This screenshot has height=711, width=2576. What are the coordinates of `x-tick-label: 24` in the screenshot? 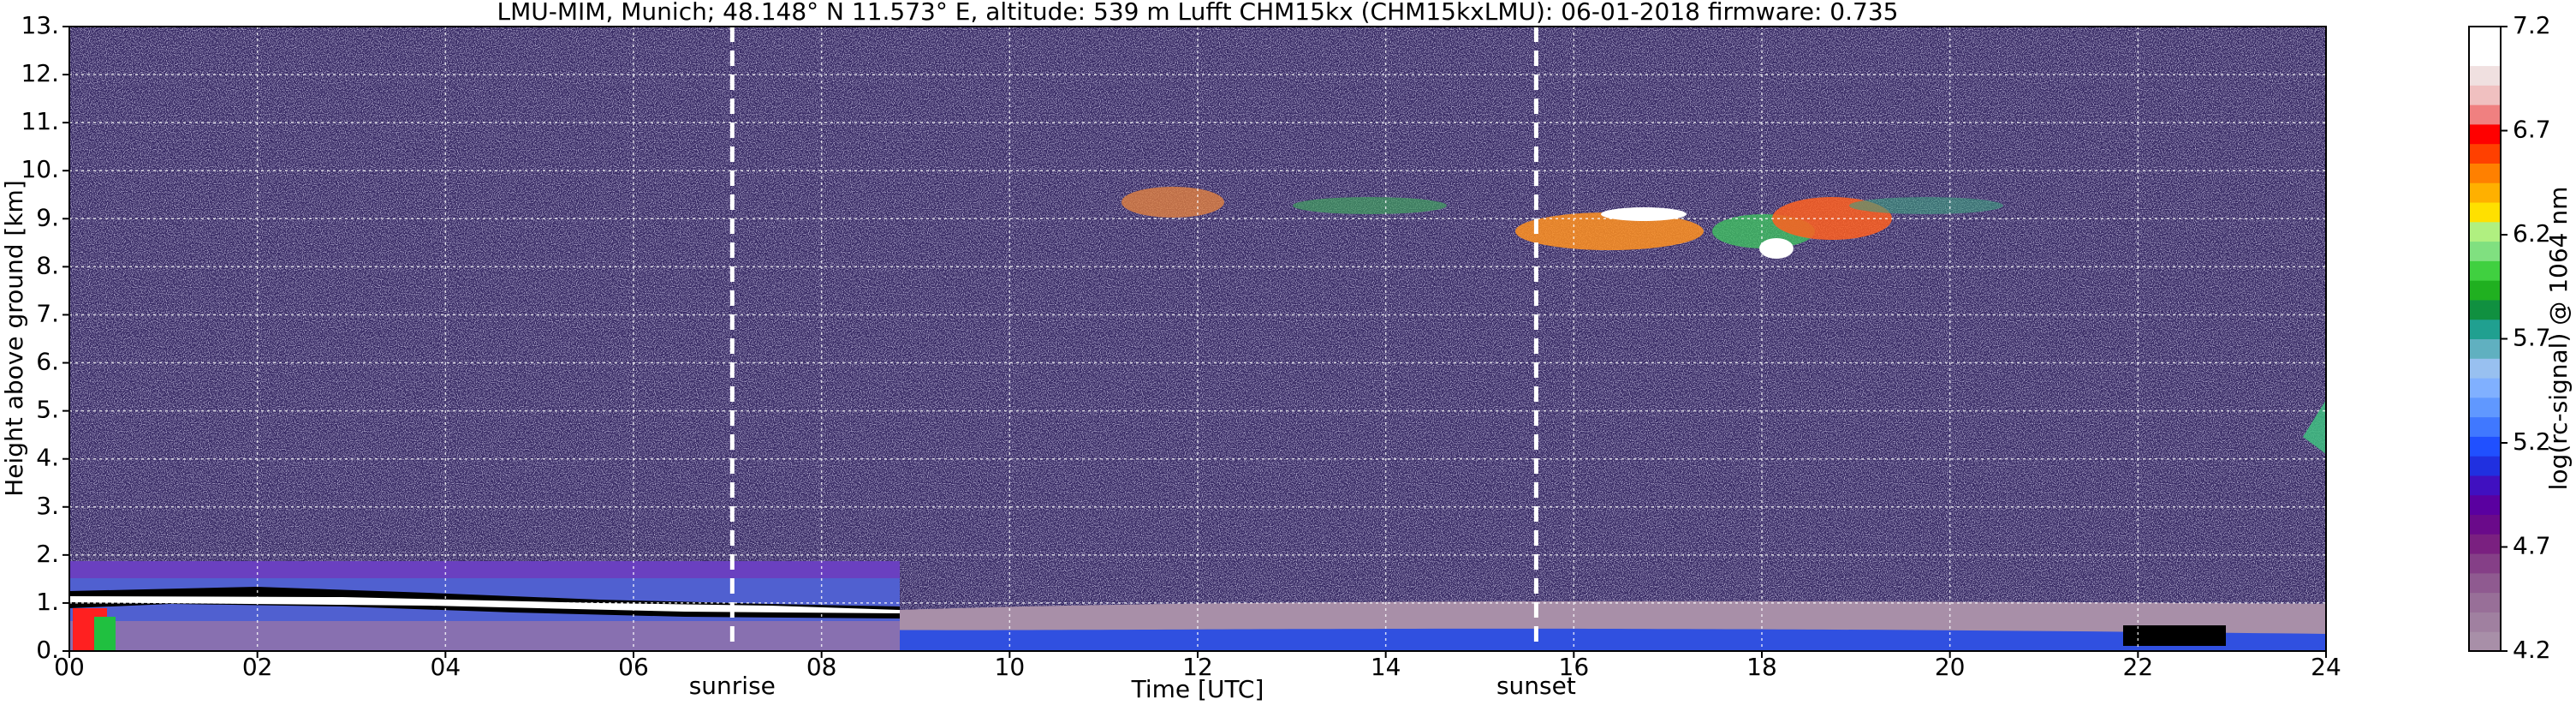 It's located at (2326, 667).